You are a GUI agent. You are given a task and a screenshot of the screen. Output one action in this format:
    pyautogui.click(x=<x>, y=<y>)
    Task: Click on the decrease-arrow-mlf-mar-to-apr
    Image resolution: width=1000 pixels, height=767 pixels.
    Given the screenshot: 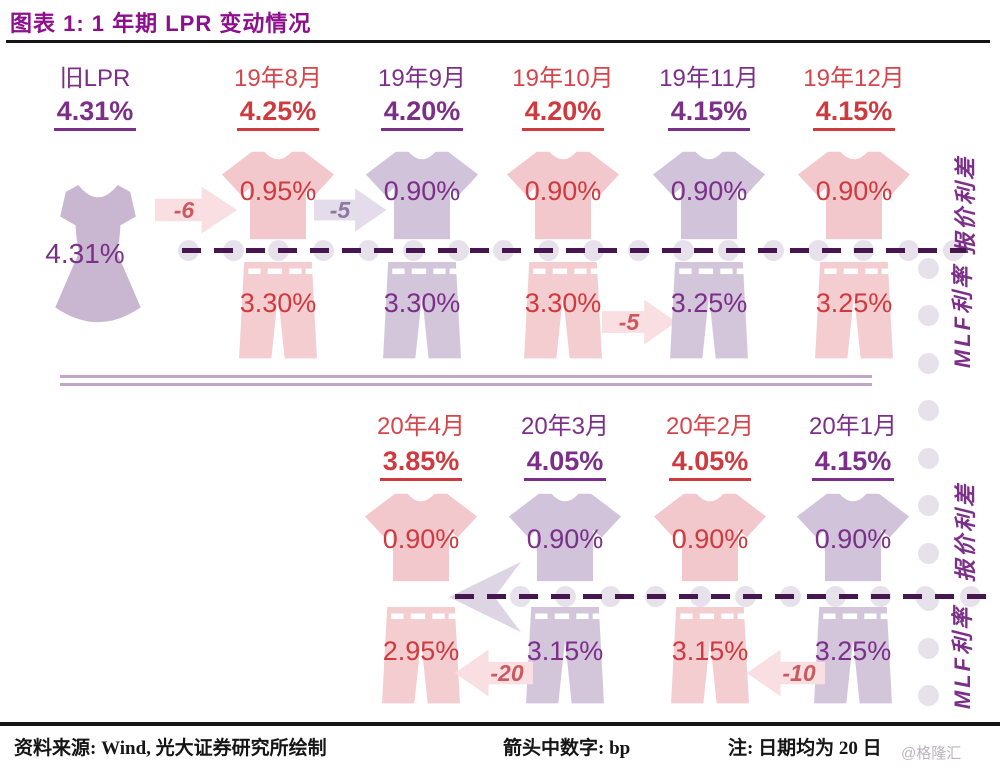 What is the action you would take?
    pyautogui.click(x=493, y=673)
    